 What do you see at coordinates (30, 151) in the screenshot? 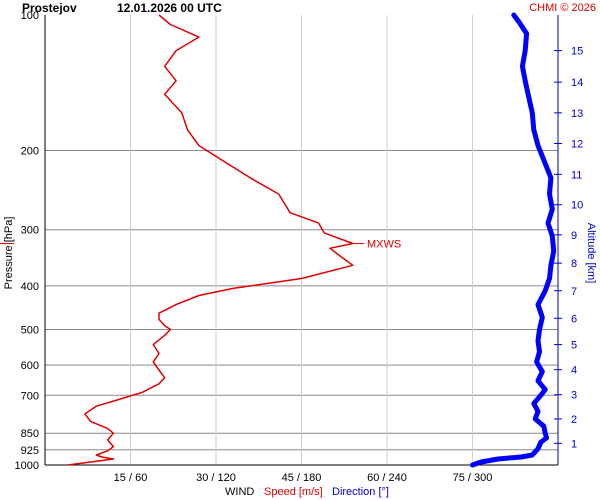
I see `pressure-tick-label: 200` at bounding box center [30, 151].